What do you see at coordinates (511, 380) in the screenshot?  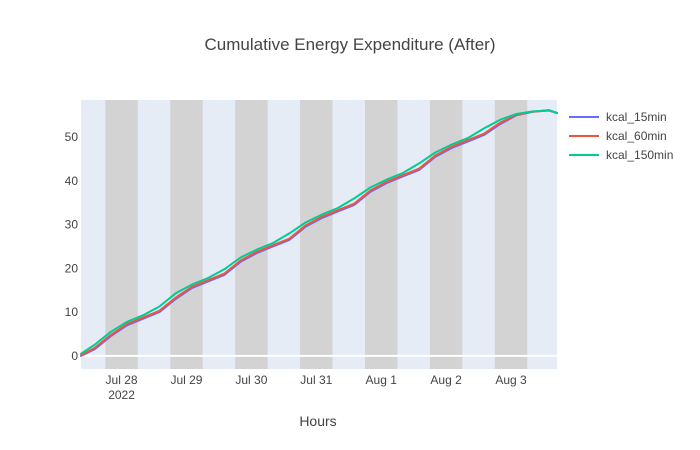 I see `x-tick-label: Aug 3` at bounding box center [511, 380].